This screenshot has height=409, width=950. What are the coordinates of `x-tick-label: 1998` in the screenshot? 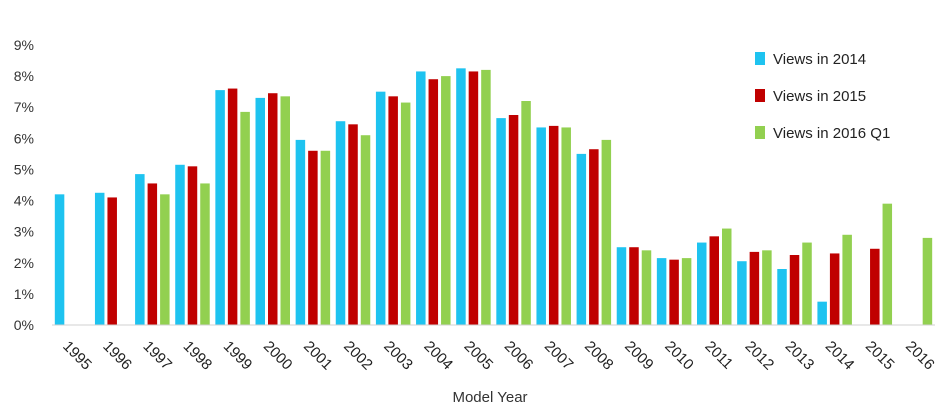 It's located at (198, 356).